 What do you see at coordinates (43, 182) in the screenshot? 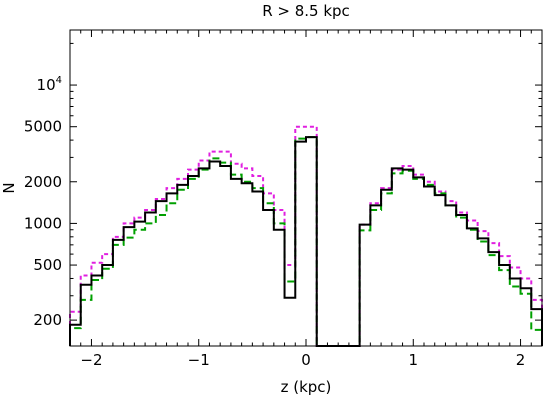
I see `y-tick-label: 2000` at bounding box center [43, 182].